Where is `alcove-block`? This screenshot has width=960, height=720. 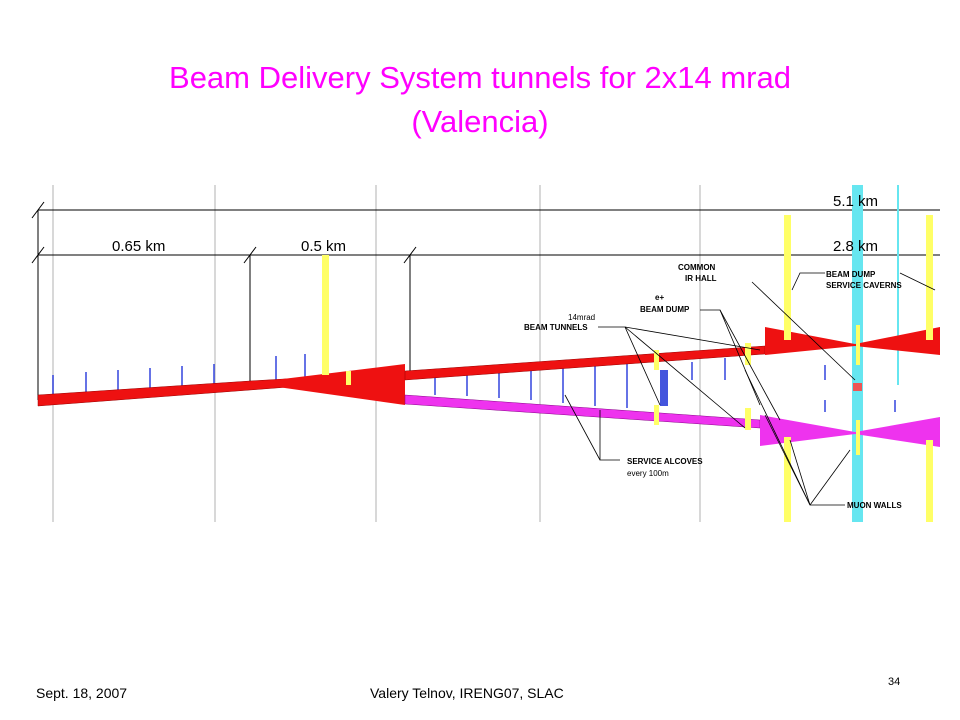 alcove-block is located at coordinates (664, 388).